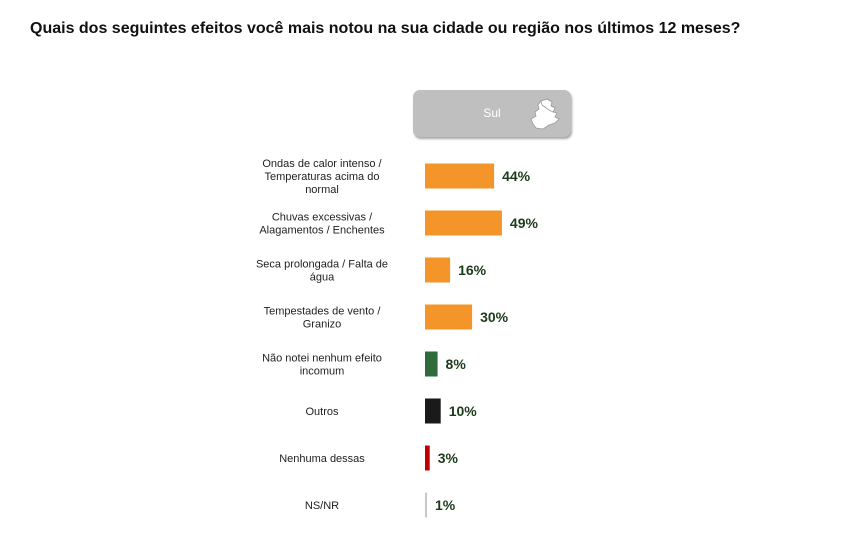  Describe the element at coordinates (545, 114) in the screenshot. I see `south-region-map-icon` at that location.